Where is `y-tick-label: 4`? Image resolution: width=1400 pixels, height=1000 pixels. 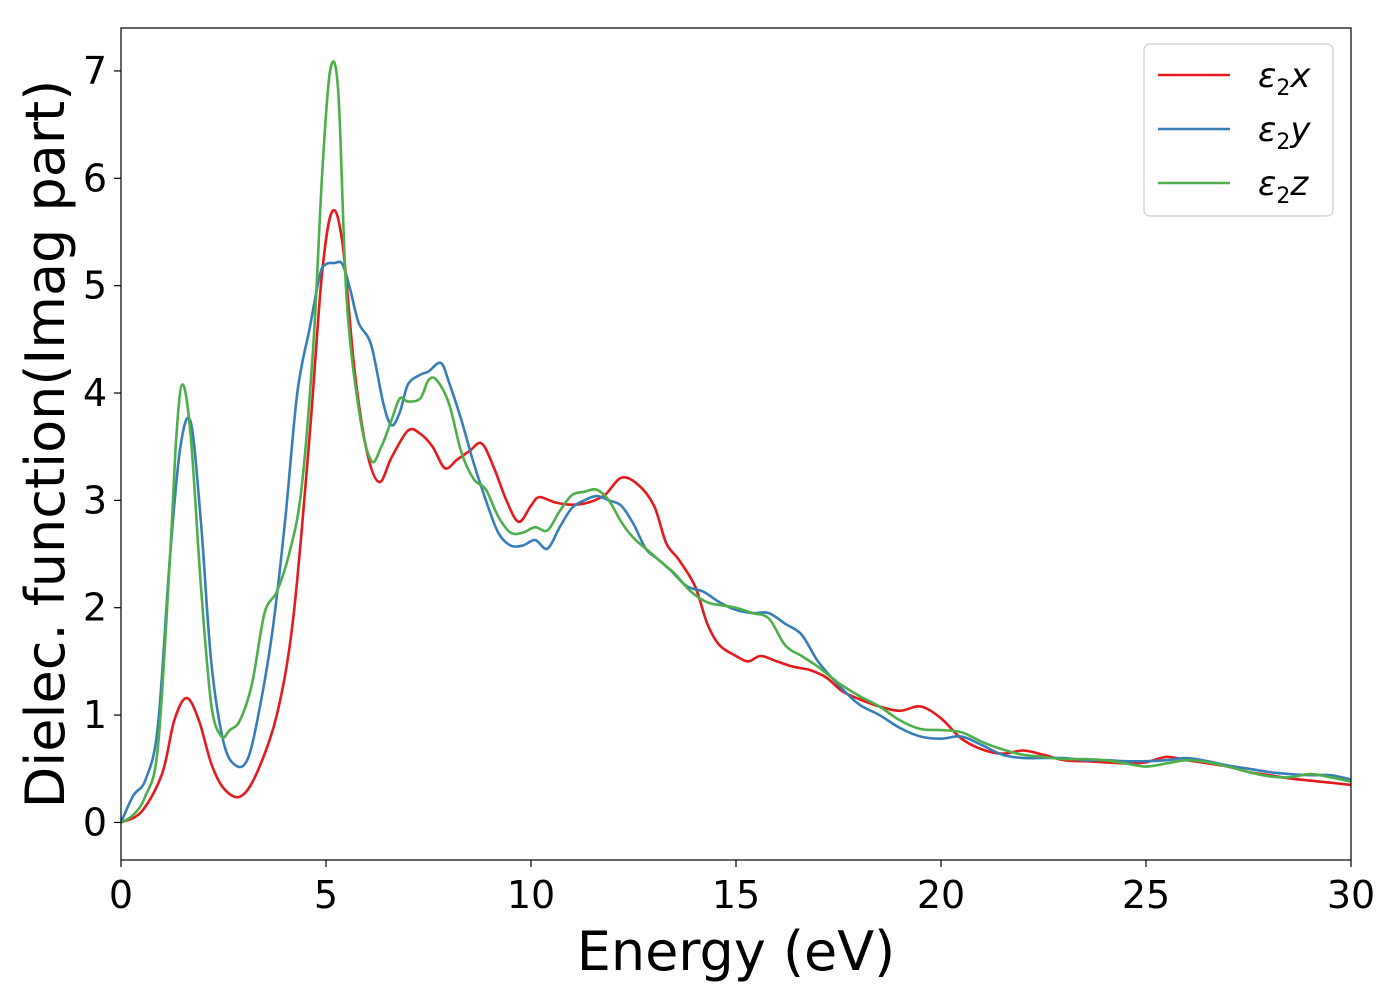 y-tick-label: 4 is located at coordinates (95, 393).